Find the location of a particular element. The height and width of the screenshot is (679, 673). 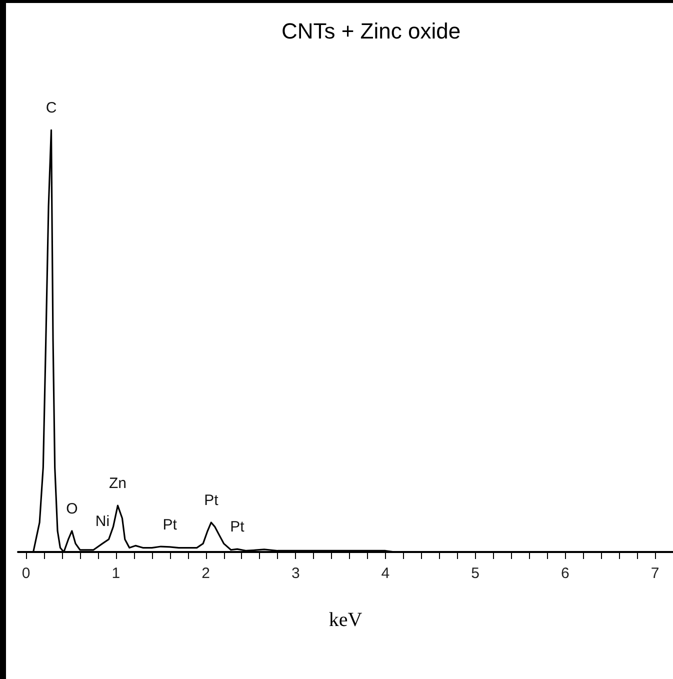

x-tick-label: 1 is located at coordinates (116, 573).